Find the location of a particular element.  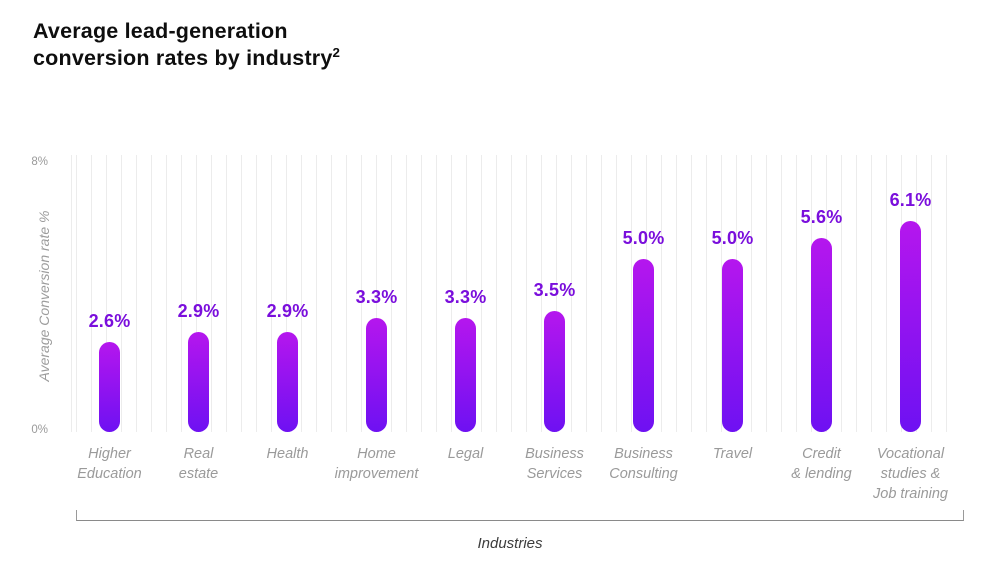

y-axis-title: Average Conversion rate % is located at coordinates (44, 296).